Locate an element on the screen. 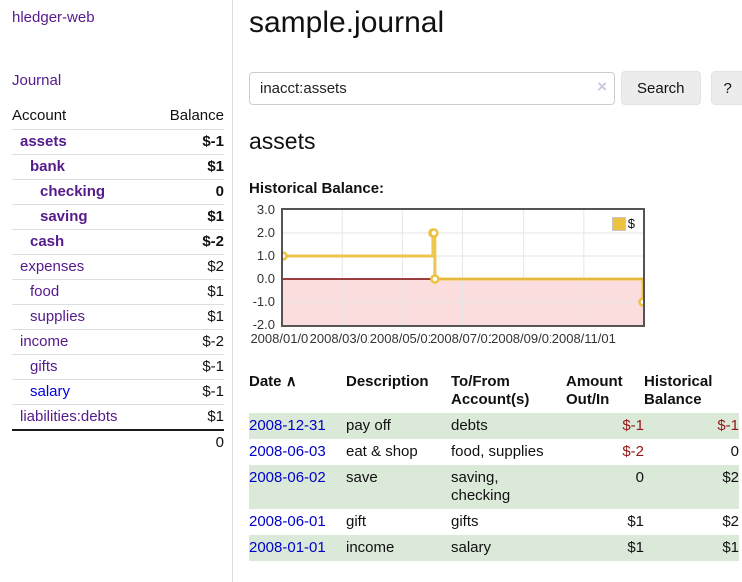  account-name-cell: assets is located at coordinates (65, 142).